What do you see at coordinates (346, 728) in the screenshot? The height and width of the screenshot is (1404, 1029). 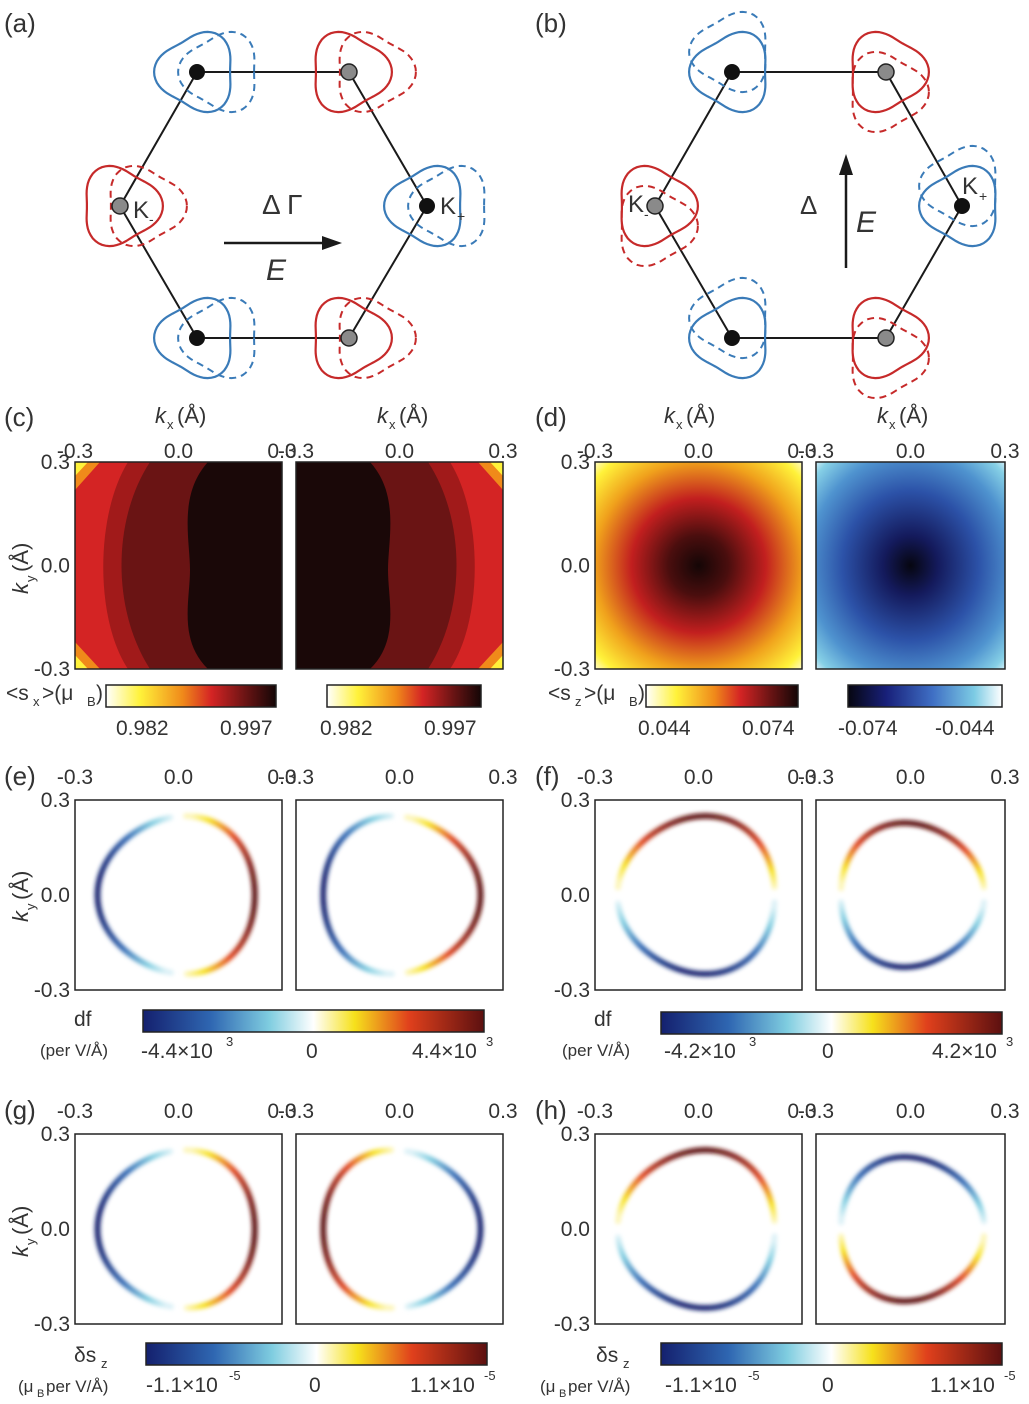 I see `colorbar-min: 0.982` at bounding box center [346, 728].